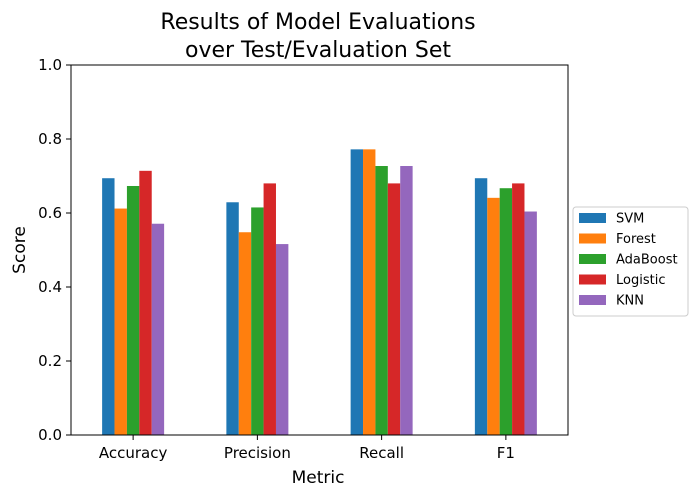 This screenshot has width=697, height=497. I want to click on y-tick-label: 0.8, so click(50, 139).